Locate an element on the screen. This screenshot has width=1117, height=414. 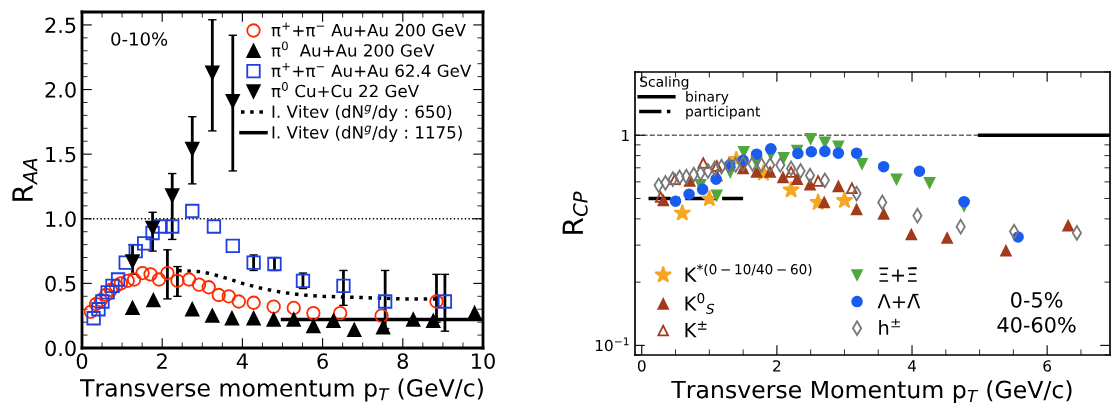
y-axis-title: R$_{AA}$ is located at coordinates (25, 179).